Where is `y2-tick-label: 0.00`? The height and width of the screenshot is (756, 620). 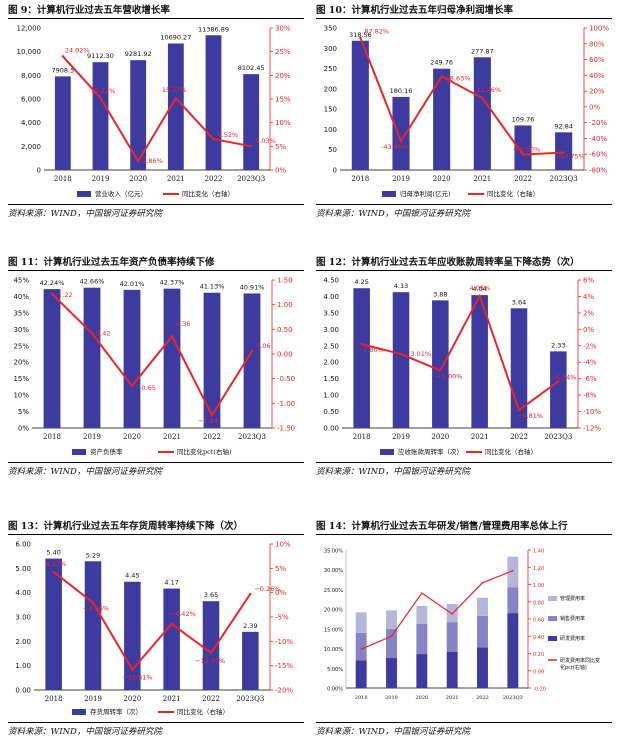 y2-tick-label: 0.00 is located at coordinates (538, 672).